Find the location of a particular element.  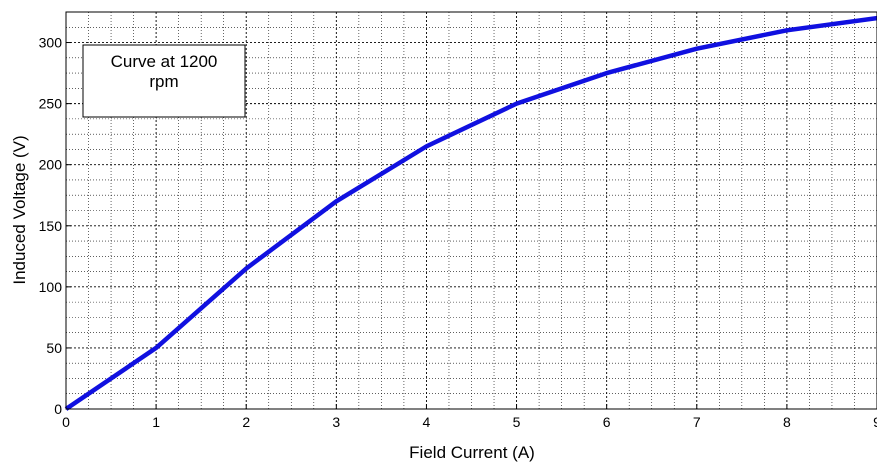

x-tick-label: 4 is located at coordinates (427, 422).